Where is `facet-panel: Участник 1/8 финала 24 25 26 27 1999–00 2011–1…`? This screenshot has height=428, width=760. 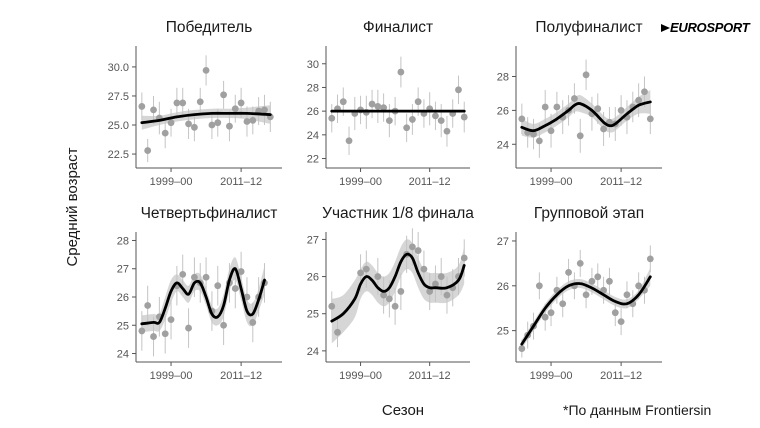 facet-panel: Участник 1/8 финала 24 25 26 27 1999–00 2011–1… is located at coordinates (391, 293).